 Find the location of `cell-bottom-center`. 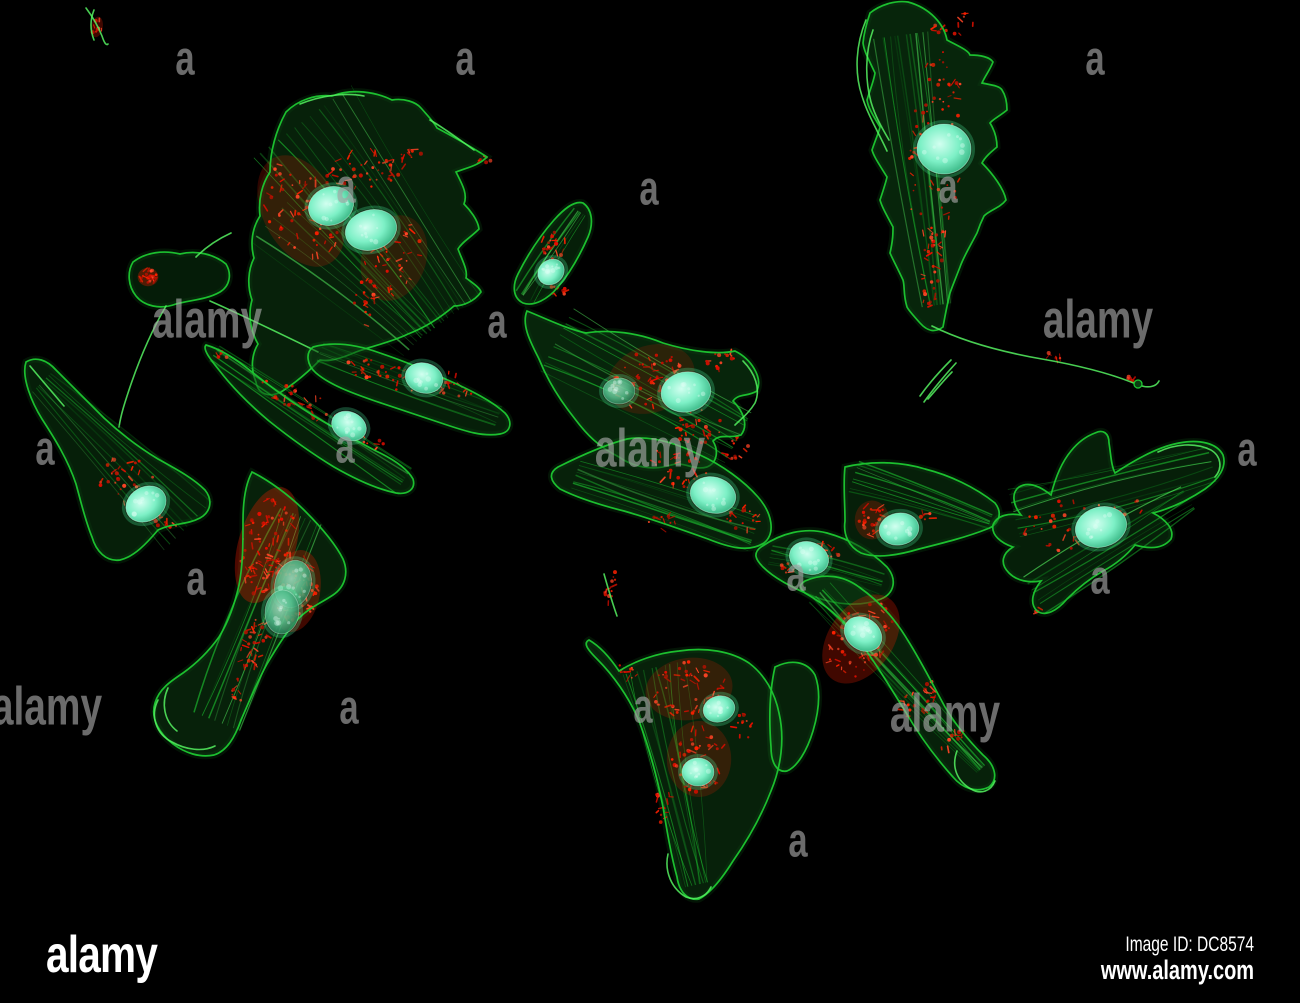

cell-bottom-center is located at coordinates (702, 769).